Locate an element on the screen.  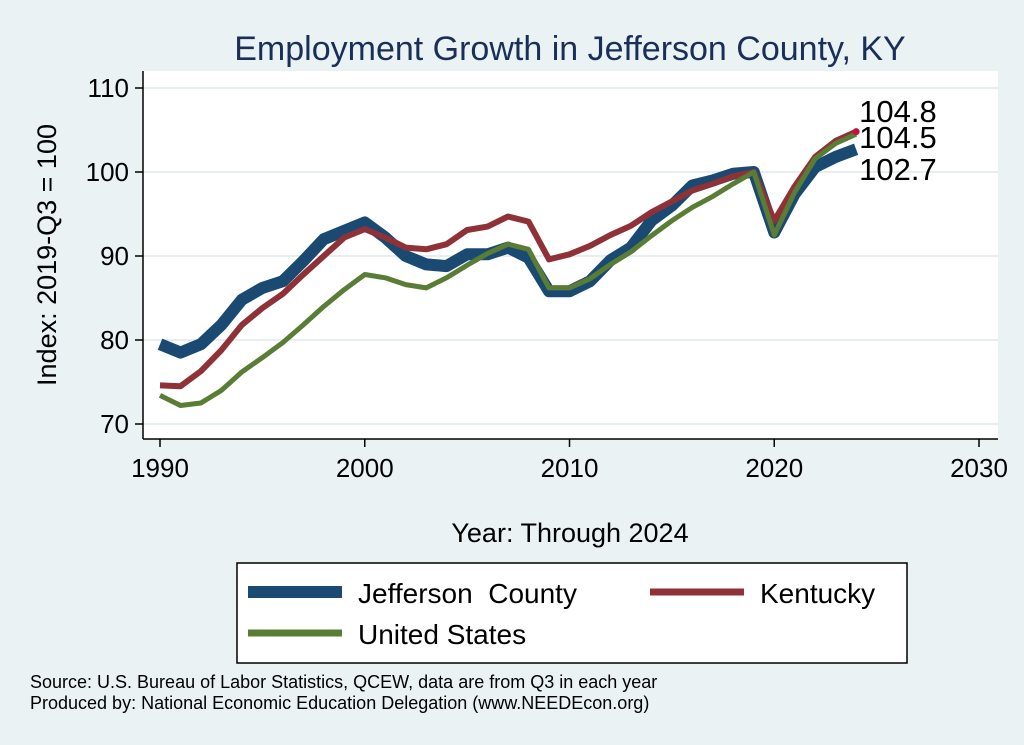
x-tick-label-2020: 2020 is located at coordinates (774, 468).